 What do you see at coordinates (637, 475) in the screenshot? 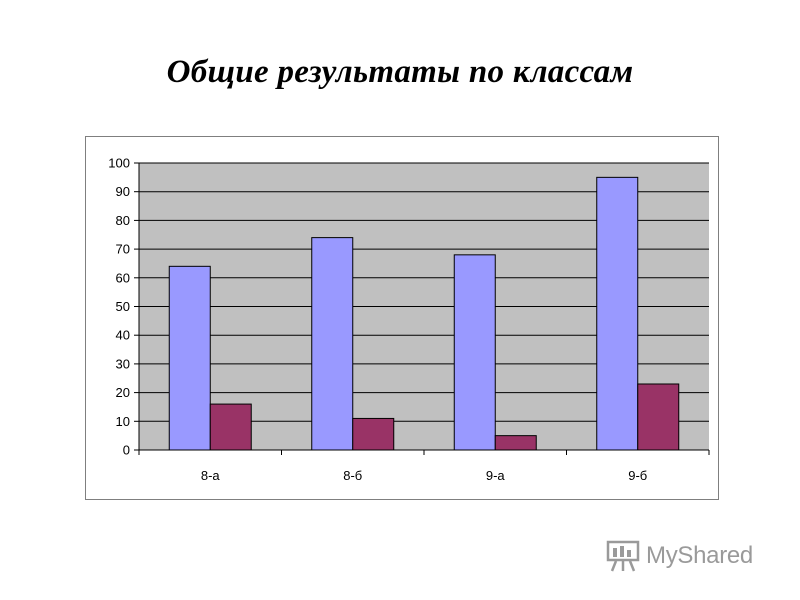
I see `x-tick-label: 9-б` at bounding box center [637, 475].